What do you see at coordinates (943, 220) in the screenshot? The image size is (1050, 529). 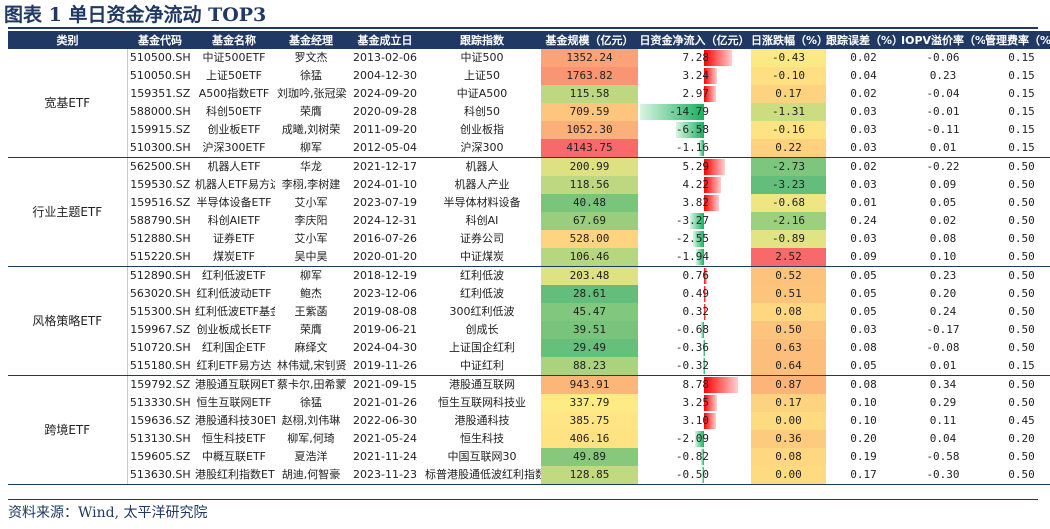 I see `iopv-premium: 0.02` at bounding box center [943, 220].